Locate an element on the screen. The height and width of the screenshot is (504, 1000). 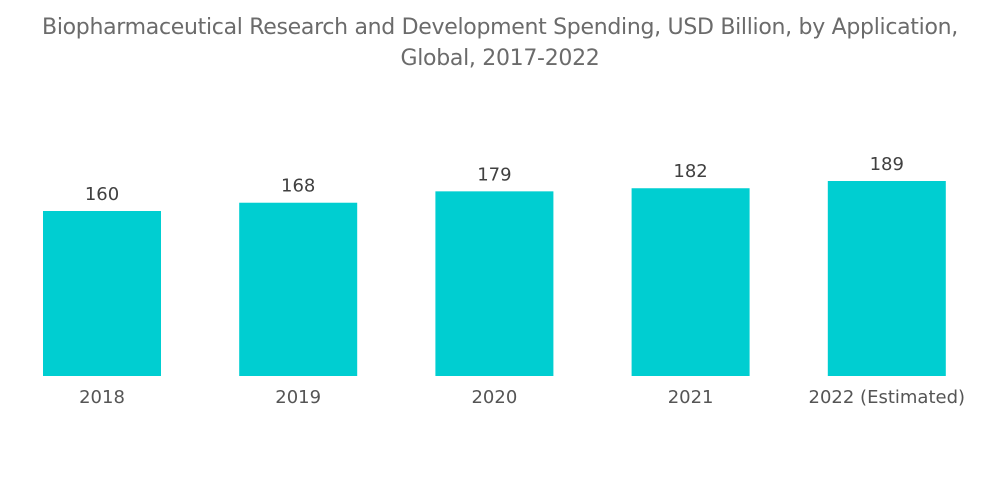
x-tick-label: 2022 (Estimated) is located at coordinates (887, 397).